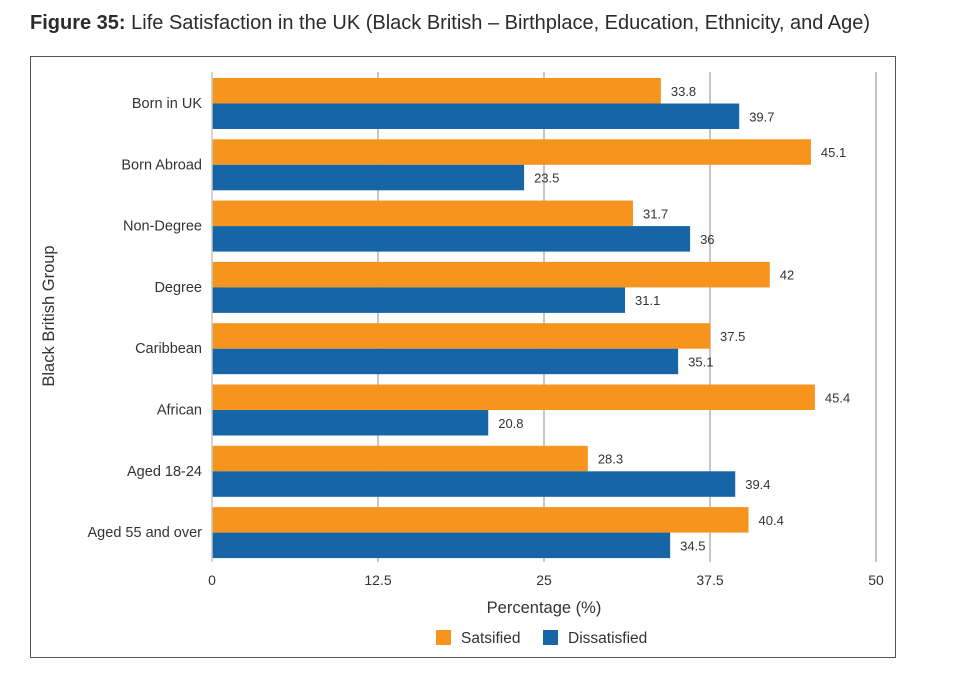 This screenshot has width=957, height=684. What do you see at coordinates (647, 300) in the screenshot?
I see `data-label-dissatisfied-degree: 31.1` at bounding box center [647, 300].